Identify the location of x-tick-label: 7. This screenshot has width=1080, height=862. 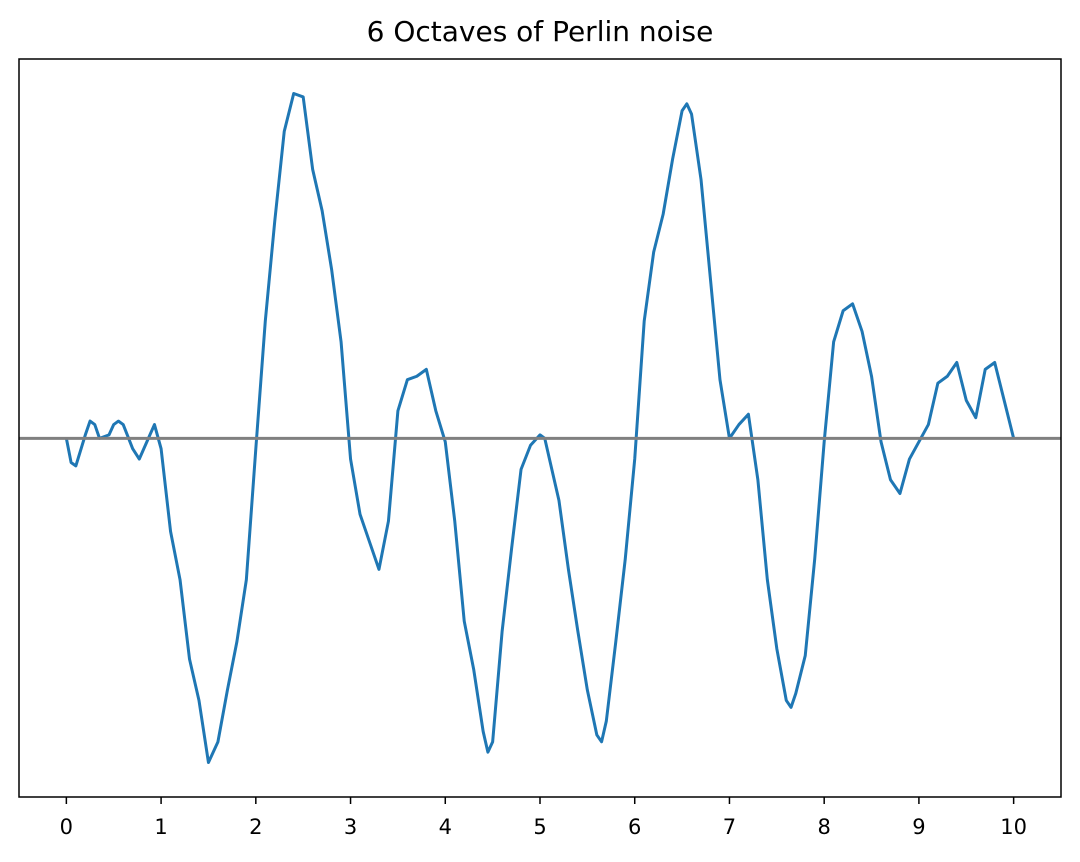
(729, 827).